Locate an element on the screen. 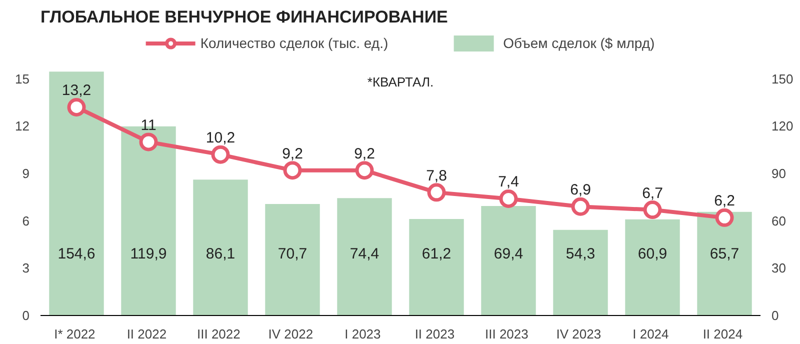  data-label: 13,2 is located at coordinates (77, 91).